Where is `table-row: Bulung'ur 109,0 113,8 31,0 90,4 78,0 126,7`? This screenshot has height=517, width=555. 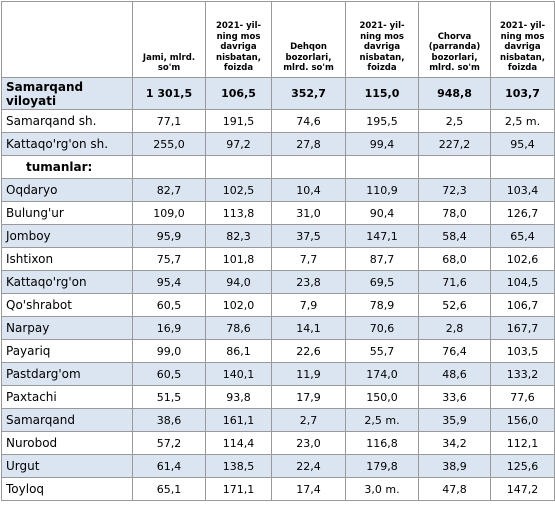
table-row: Bulung'ur 109,0 113,8 31,0 90,4 78,0 126,7 is located at coordinates (278, 213).